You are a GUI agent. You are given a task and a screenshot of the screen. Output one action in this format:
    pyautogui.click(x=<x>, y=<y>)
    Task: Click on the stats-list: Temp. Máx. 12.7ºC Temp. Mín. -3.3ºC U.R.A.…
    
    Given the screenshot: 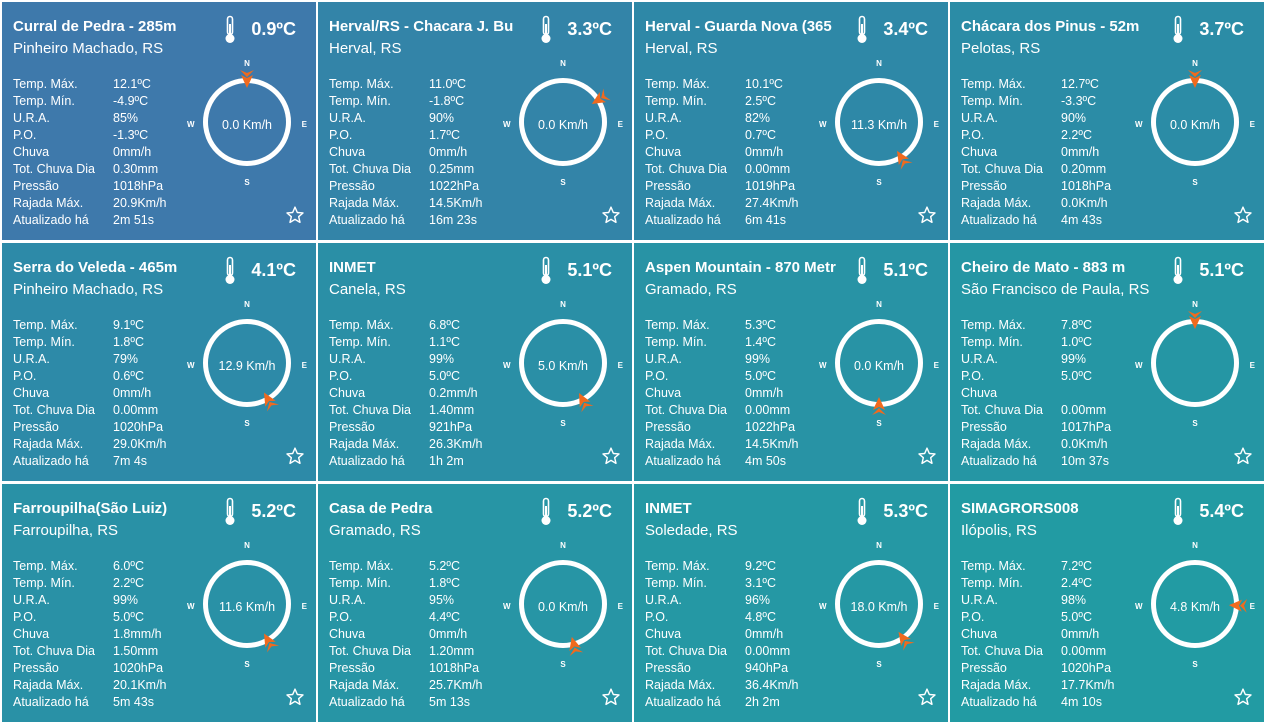 What is the action you would take?
    pyautogui.click(x=1036, y=152)
    